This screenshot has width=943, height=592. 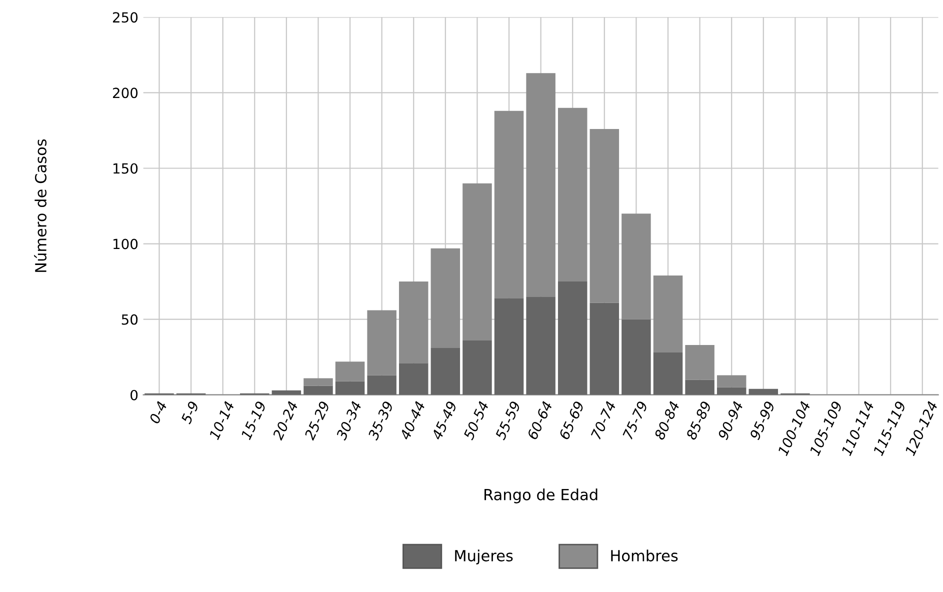 I want to click on x-tick-label: 65-69, so click(x=571, y=420).